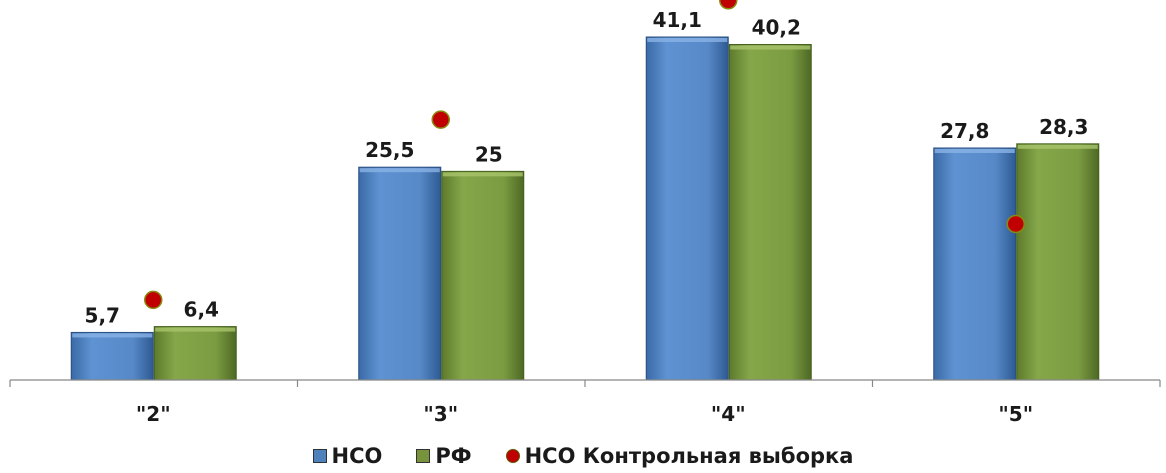 Image resolution: width=1166 pixels, height=473 pixels. I want to click on legend-label-nso: НСО, so click(357, 456).